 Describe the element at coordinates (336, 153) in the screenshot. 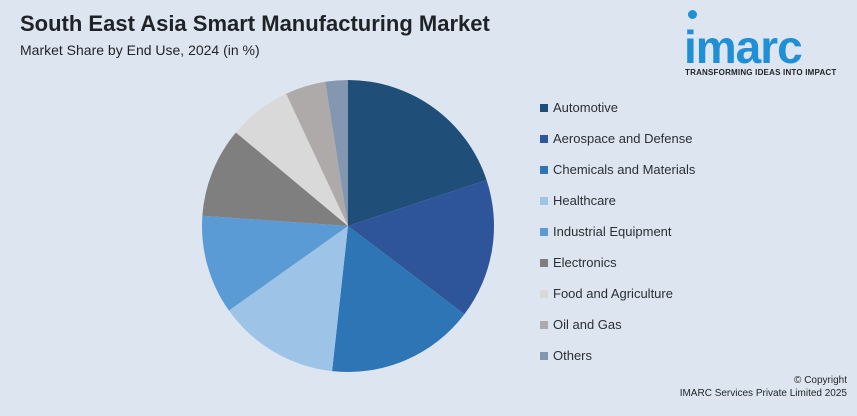

I see `pie-slice-others` at that location.